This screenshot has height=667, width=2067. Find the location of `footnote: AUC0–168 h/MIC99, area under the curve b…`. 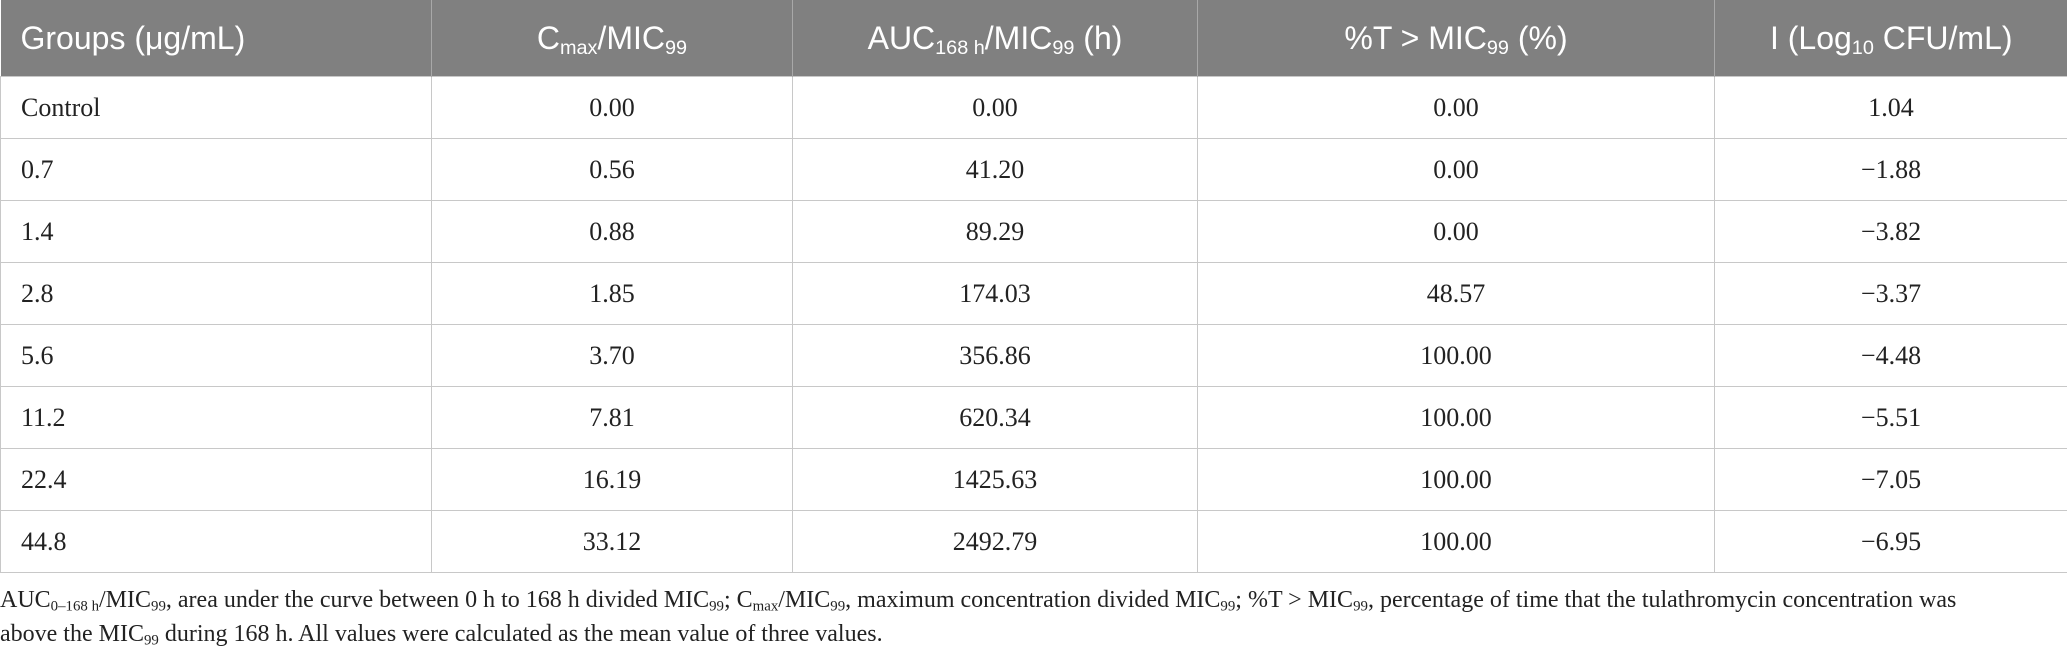

footnote: AUC0–168 h/MIC99, area under the curve b… is located at coordinates (1033, 617).